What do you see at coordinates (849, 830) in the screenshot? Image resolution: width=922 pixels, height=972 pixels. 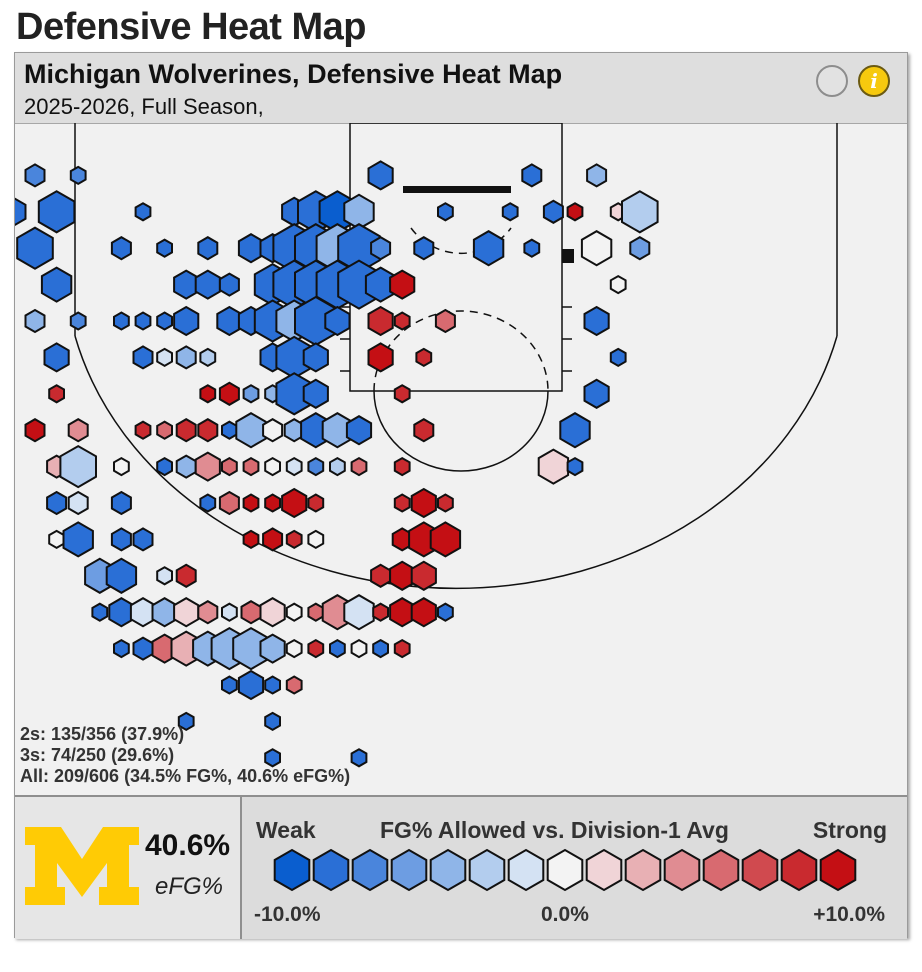 I see `legend-strong-label: Strong` at bounding box center [849, 830].